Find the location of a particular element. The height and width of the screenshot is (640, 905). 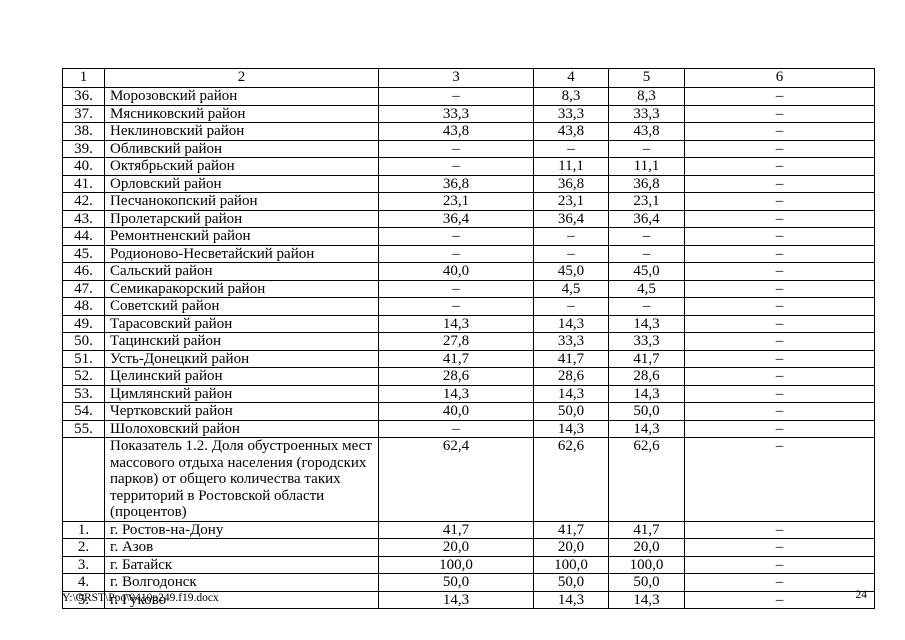

value-col3: 40,0 is located at coordinates (456, 271).